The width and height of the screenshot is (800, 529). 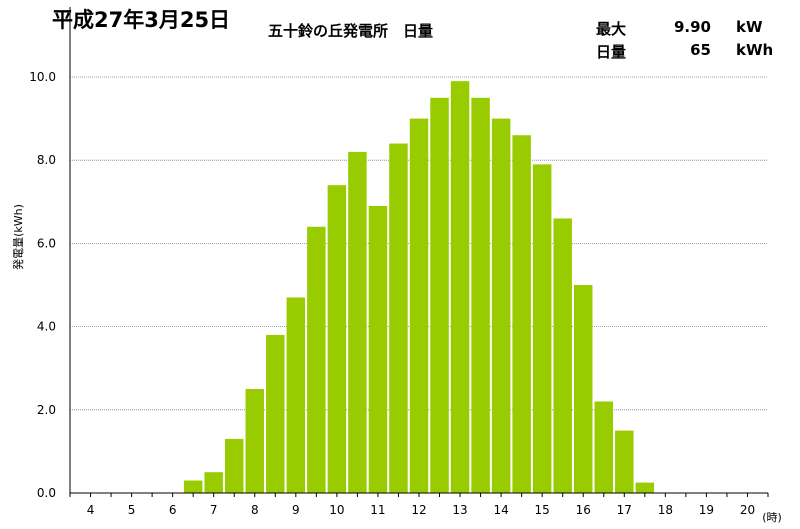 What do you see at coordinates (700, 50) in the screenshot?
I see `summary-daily-value: 65` at bounding box center [700, 50].